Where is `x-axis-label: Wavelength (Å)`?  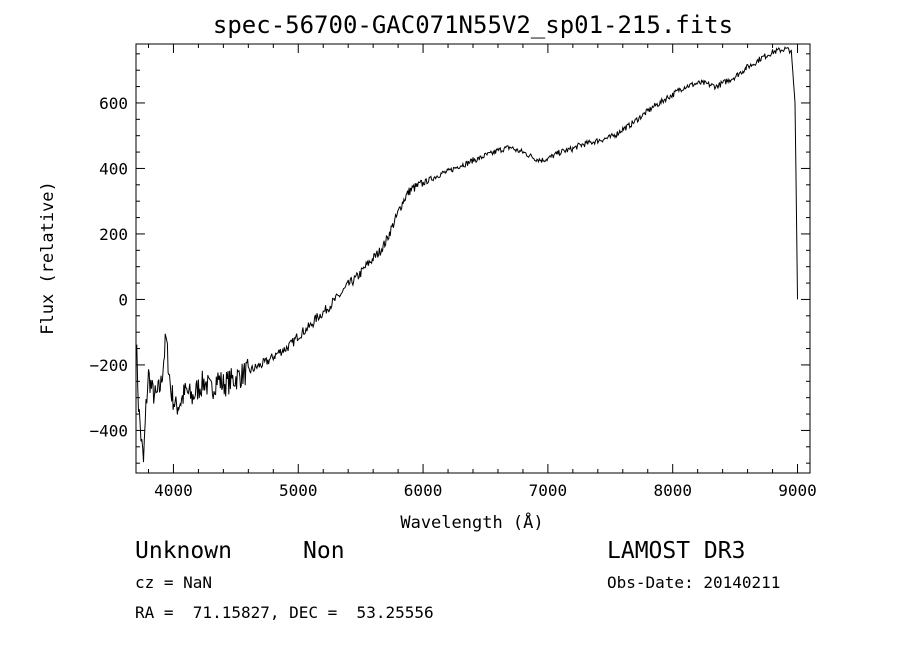
x-axis-label: Wavelength (Å) is located at coordinates (471, 522).